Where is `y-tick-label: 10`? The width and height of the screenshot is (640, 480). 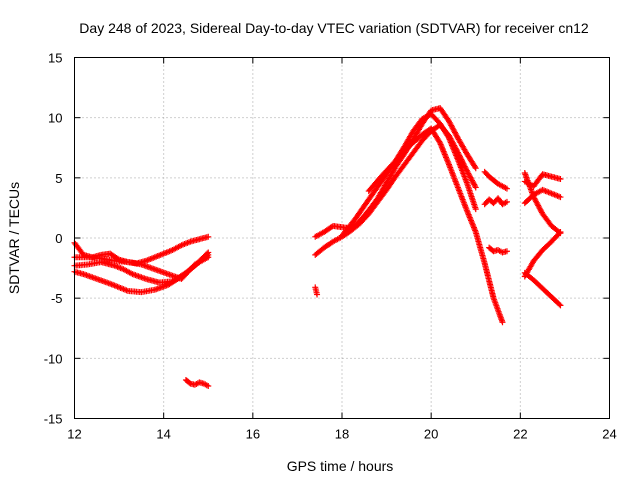 y-tick-label: 10 is located at coordinates (55, 118).